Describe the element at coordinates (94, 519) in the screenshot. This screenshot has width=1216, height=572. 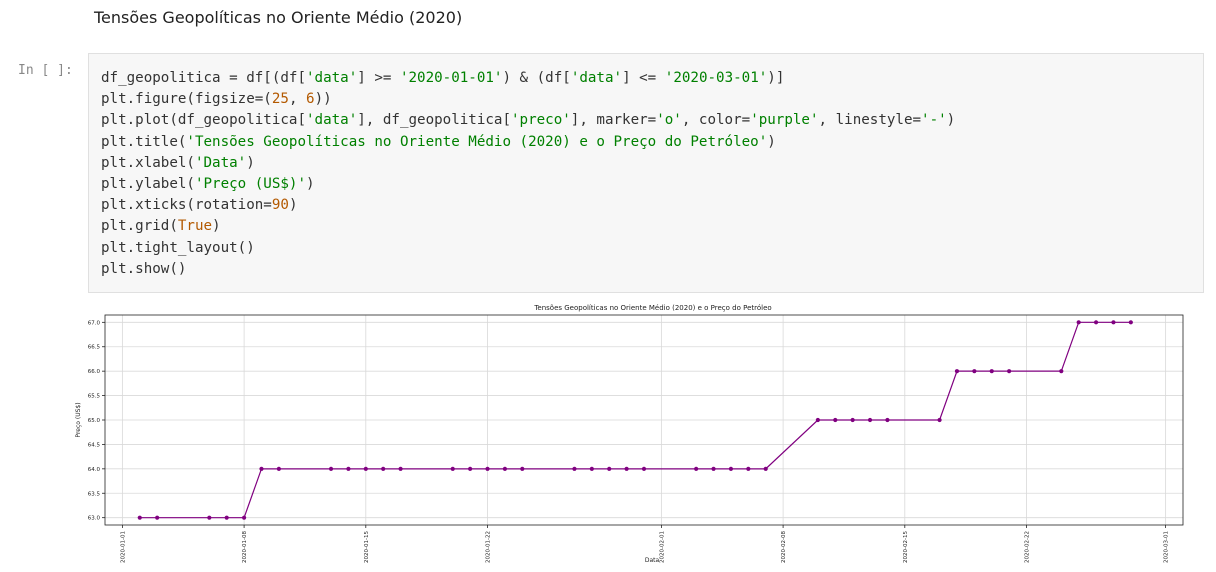
I see `y-tick-label: 63.0` at that location.